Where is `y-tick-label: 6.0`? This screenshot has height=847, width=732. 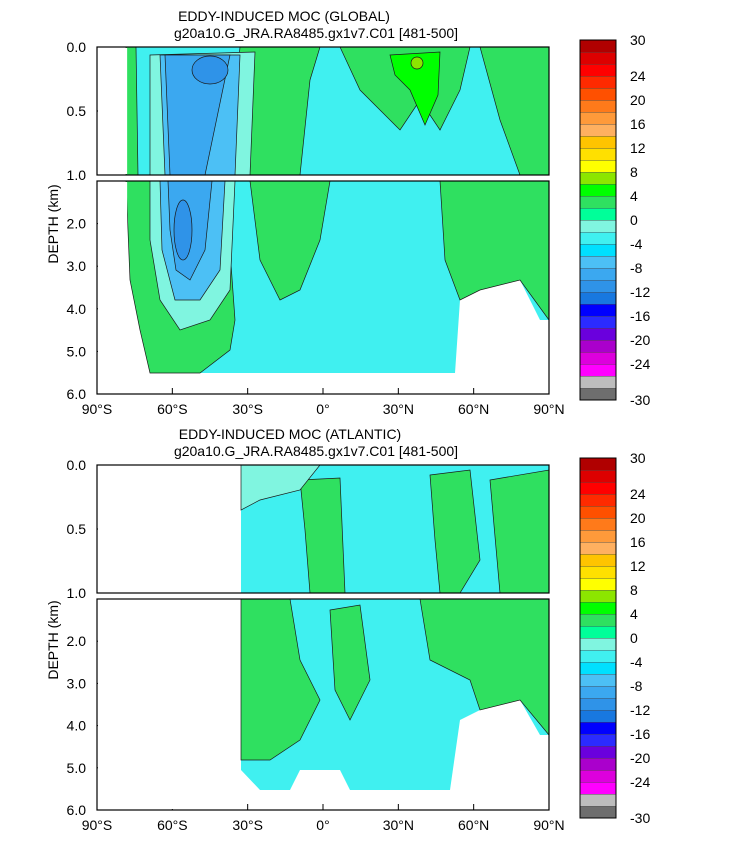 y-tick-label: 6.0 is located at coordinates (77, 394).